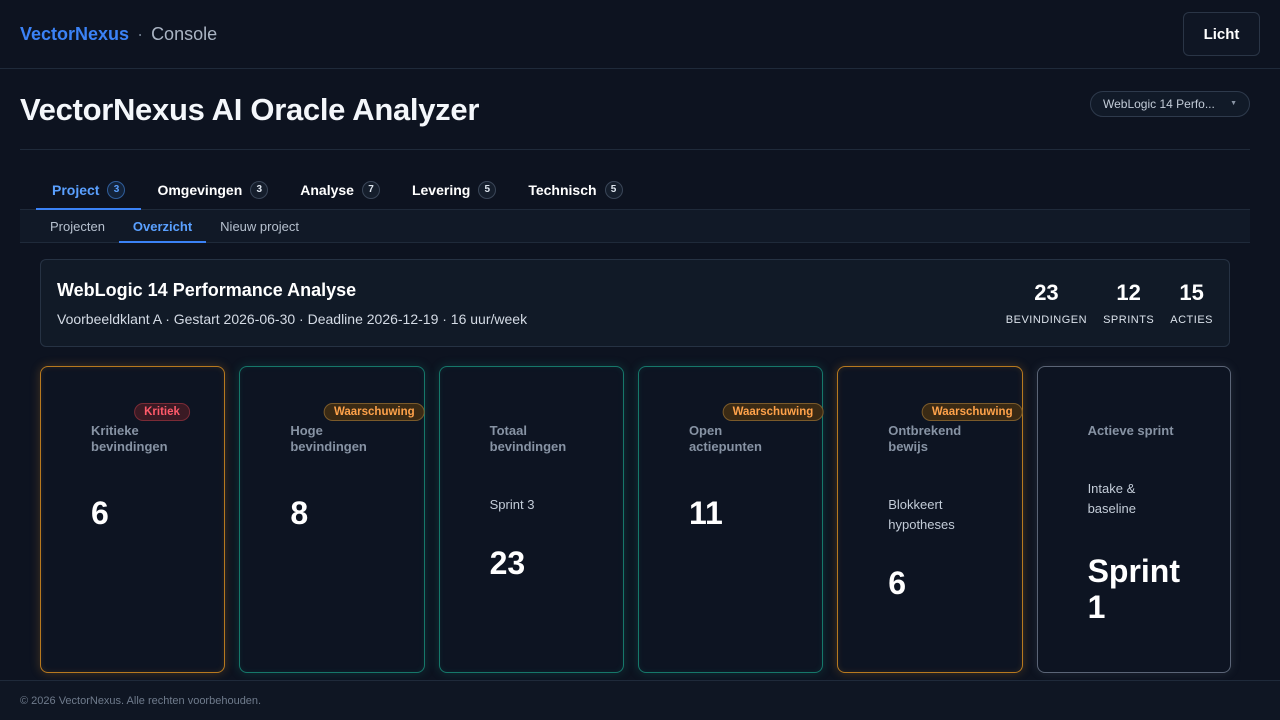  I want to click on page-title: VectorNexus AI Oracle Analyzer, so click(250, 109).